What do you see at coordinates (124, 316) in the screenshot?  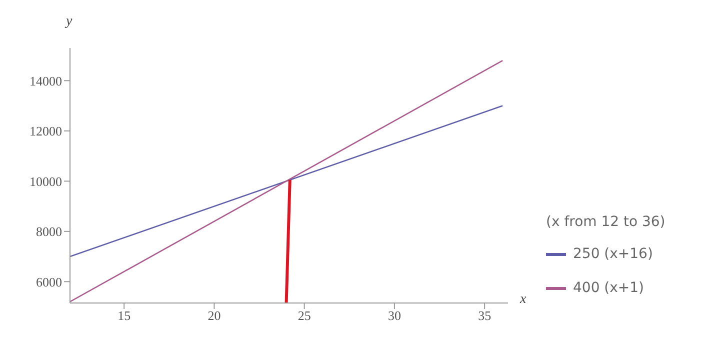 I see `x-tick-label: 15` at bounding box center [124, 316].